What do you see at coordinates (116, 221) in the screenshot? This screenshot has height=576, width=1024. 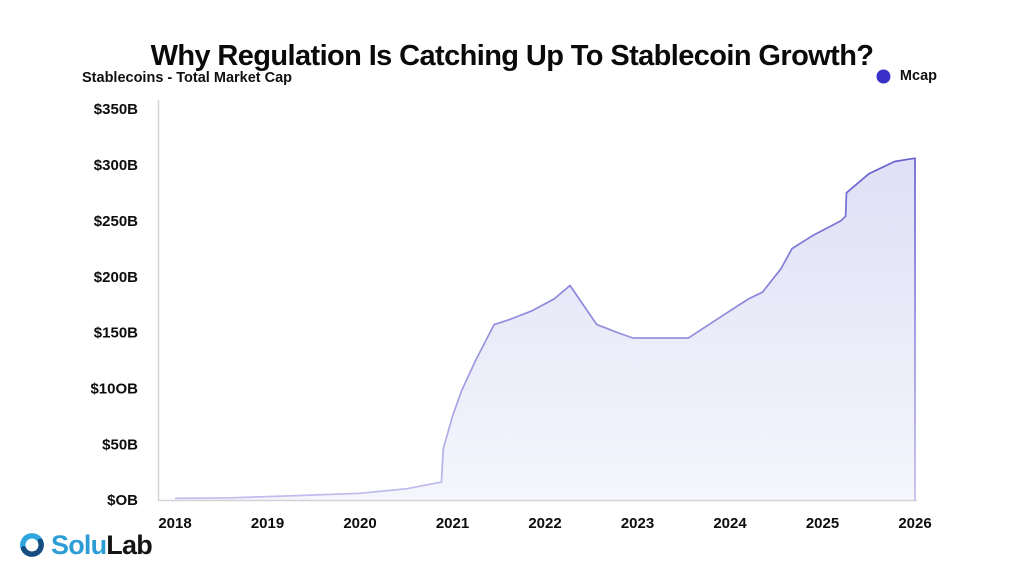 I see `y-tick-label: $250B` at bounding box center [116, 221].